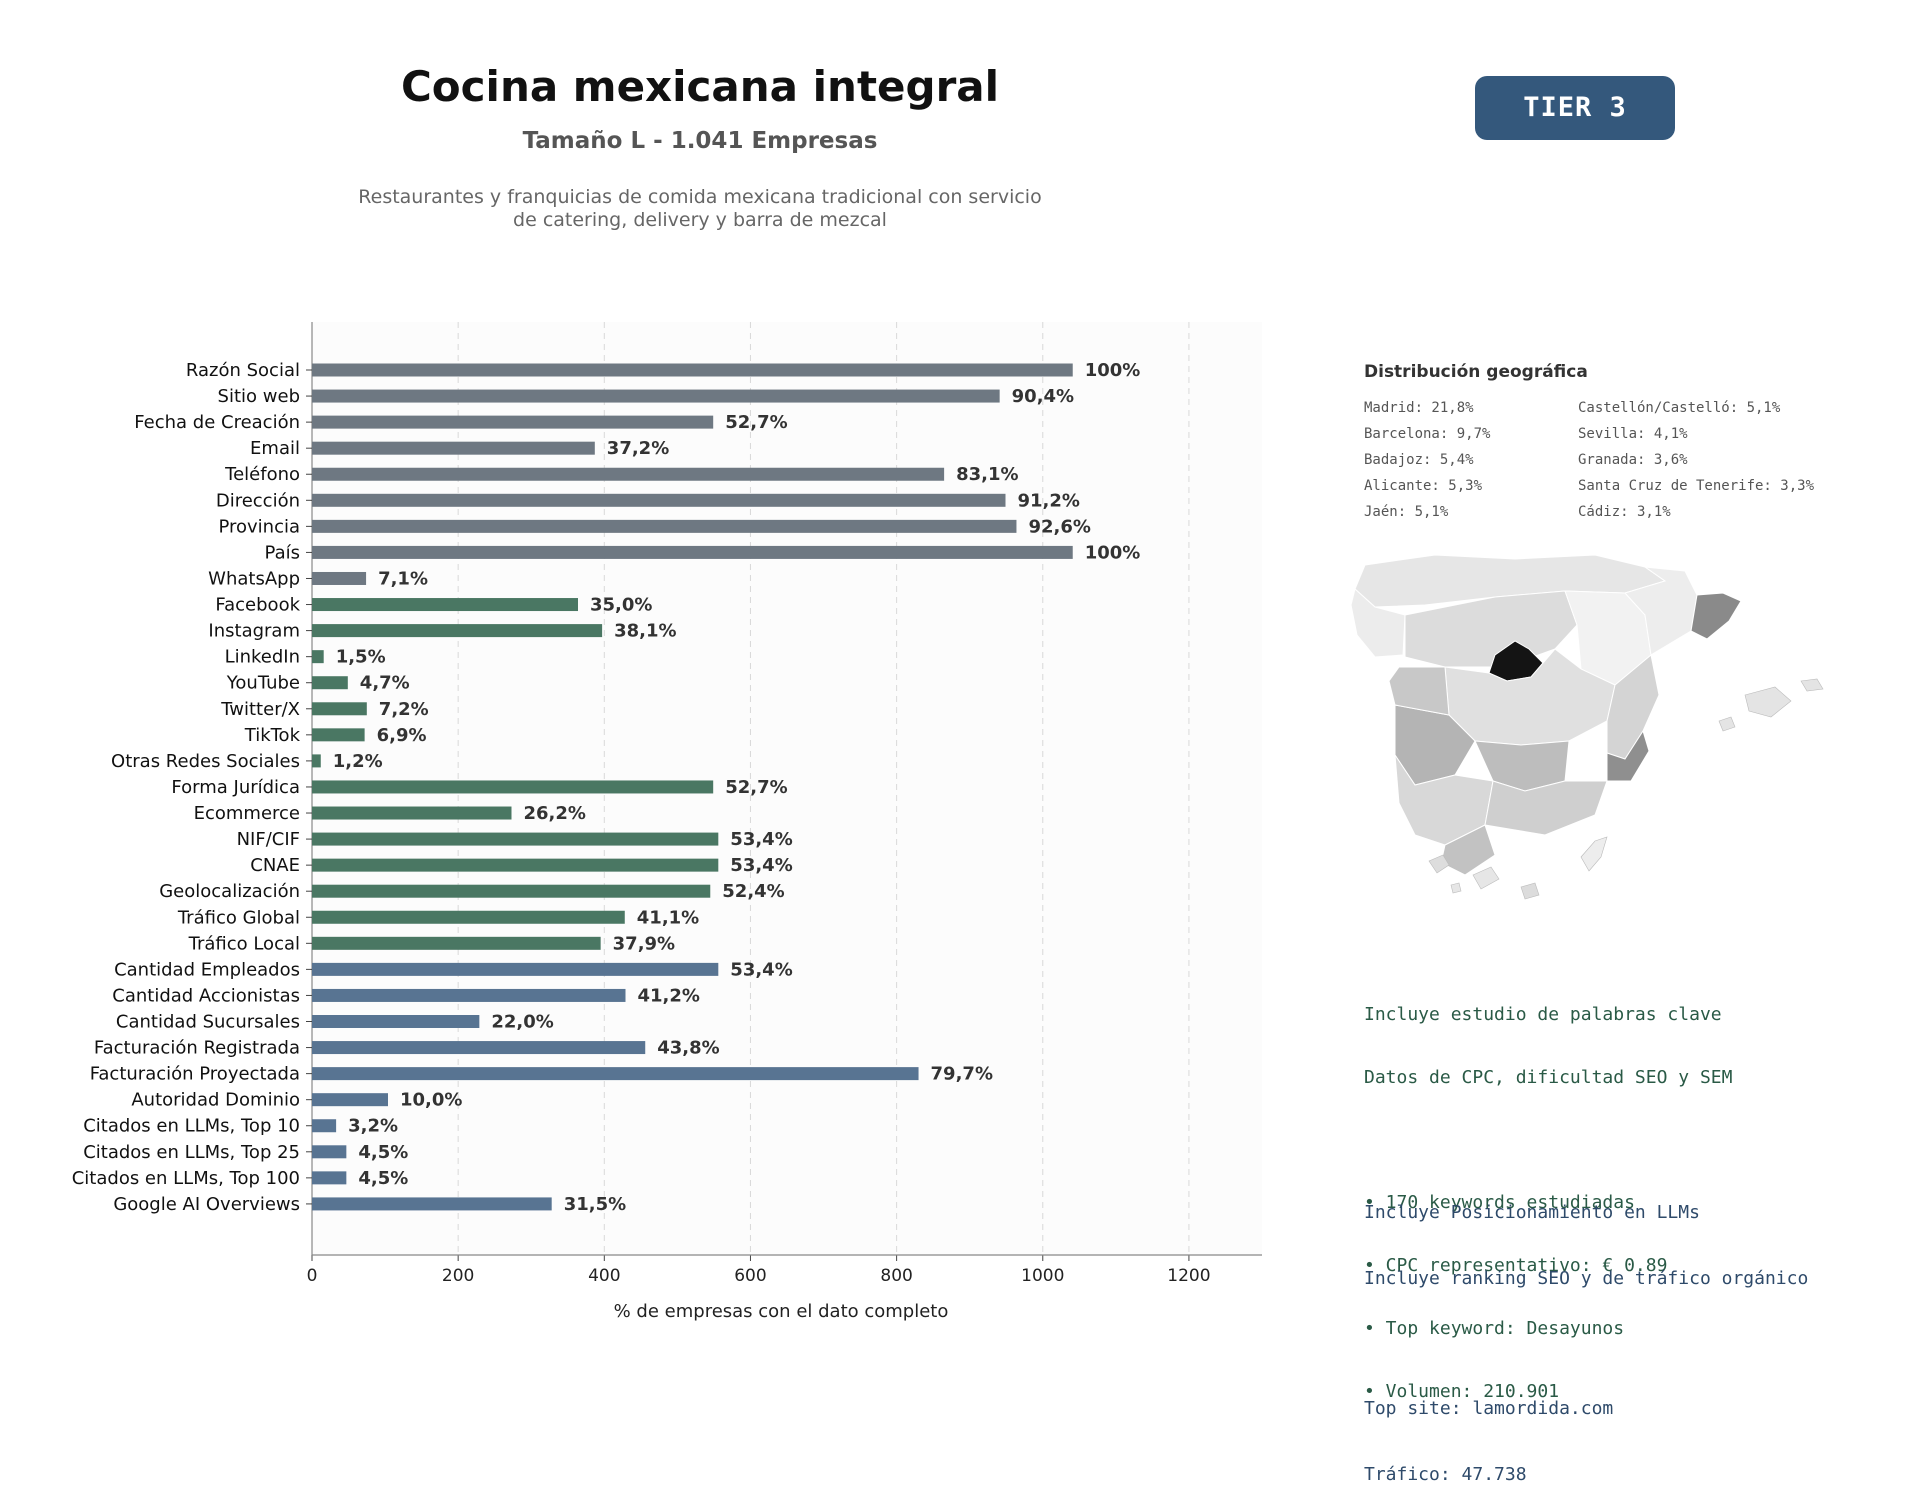  What do you see at coordinates (243, 370) in the screenshot?
I see `category-label: Razón Social` at bounding box center [243, 370].